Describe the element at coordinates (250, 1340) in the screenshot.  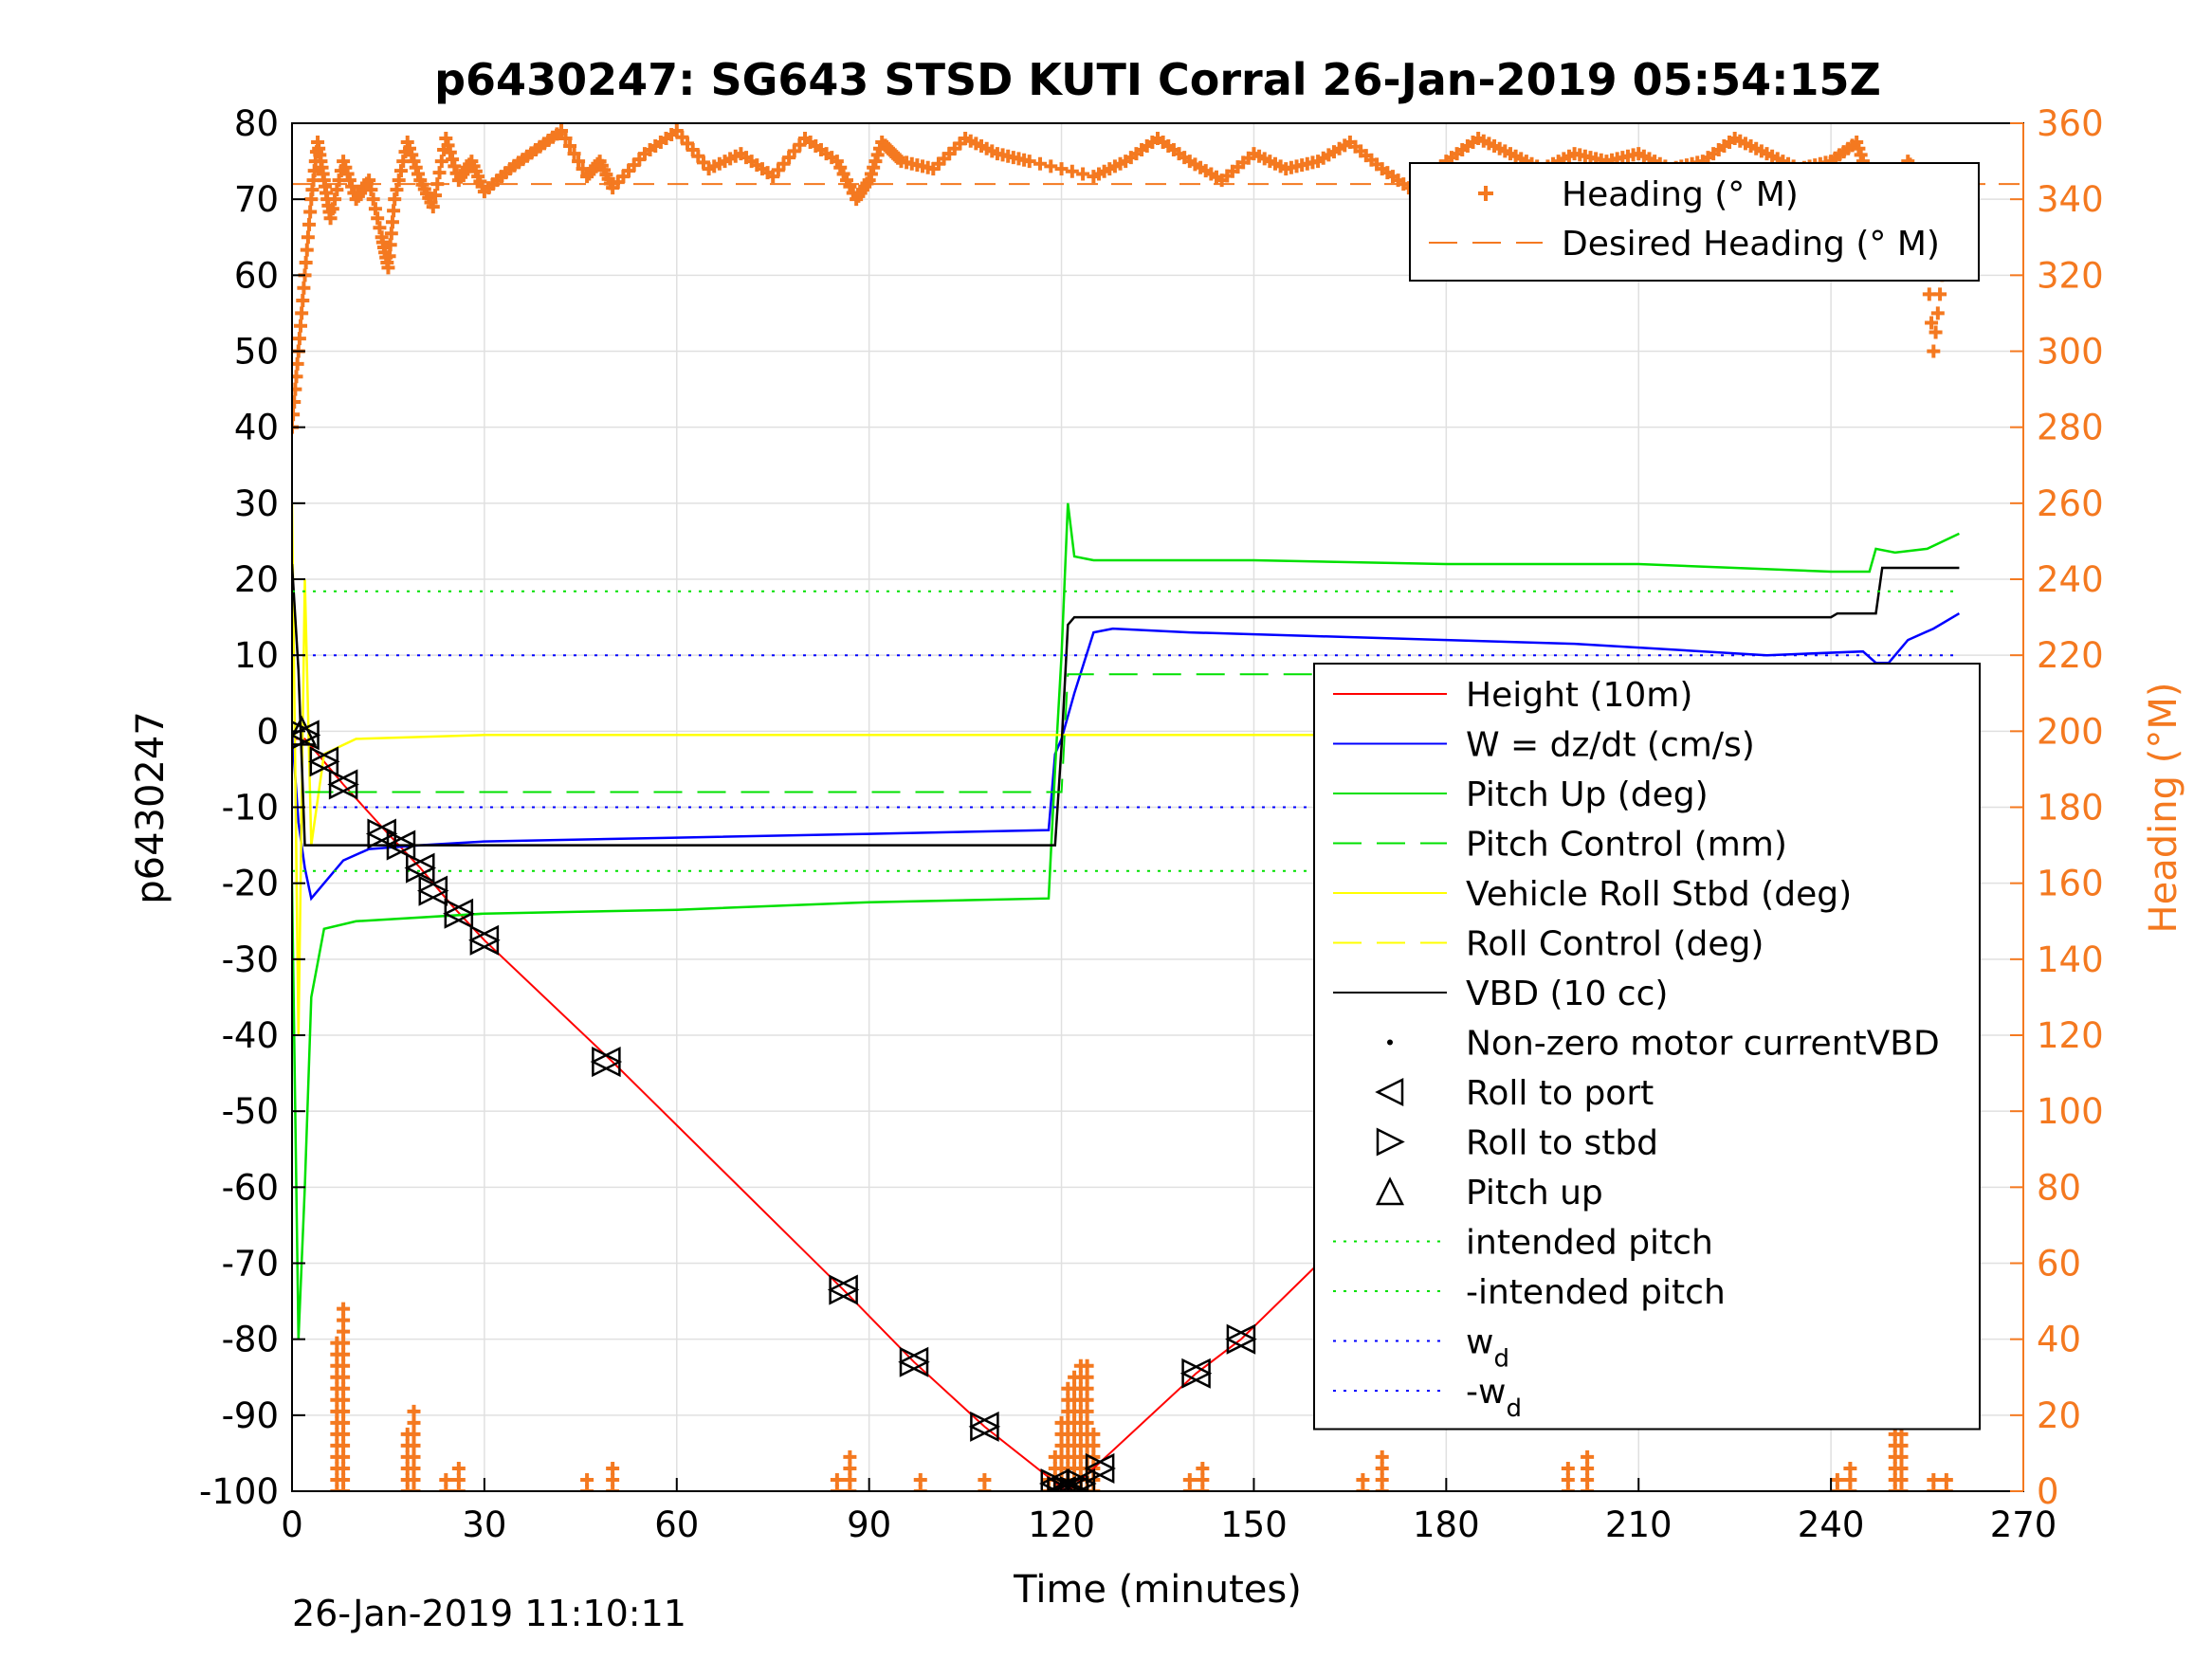
I see `y-tick-label: -80` at that location.